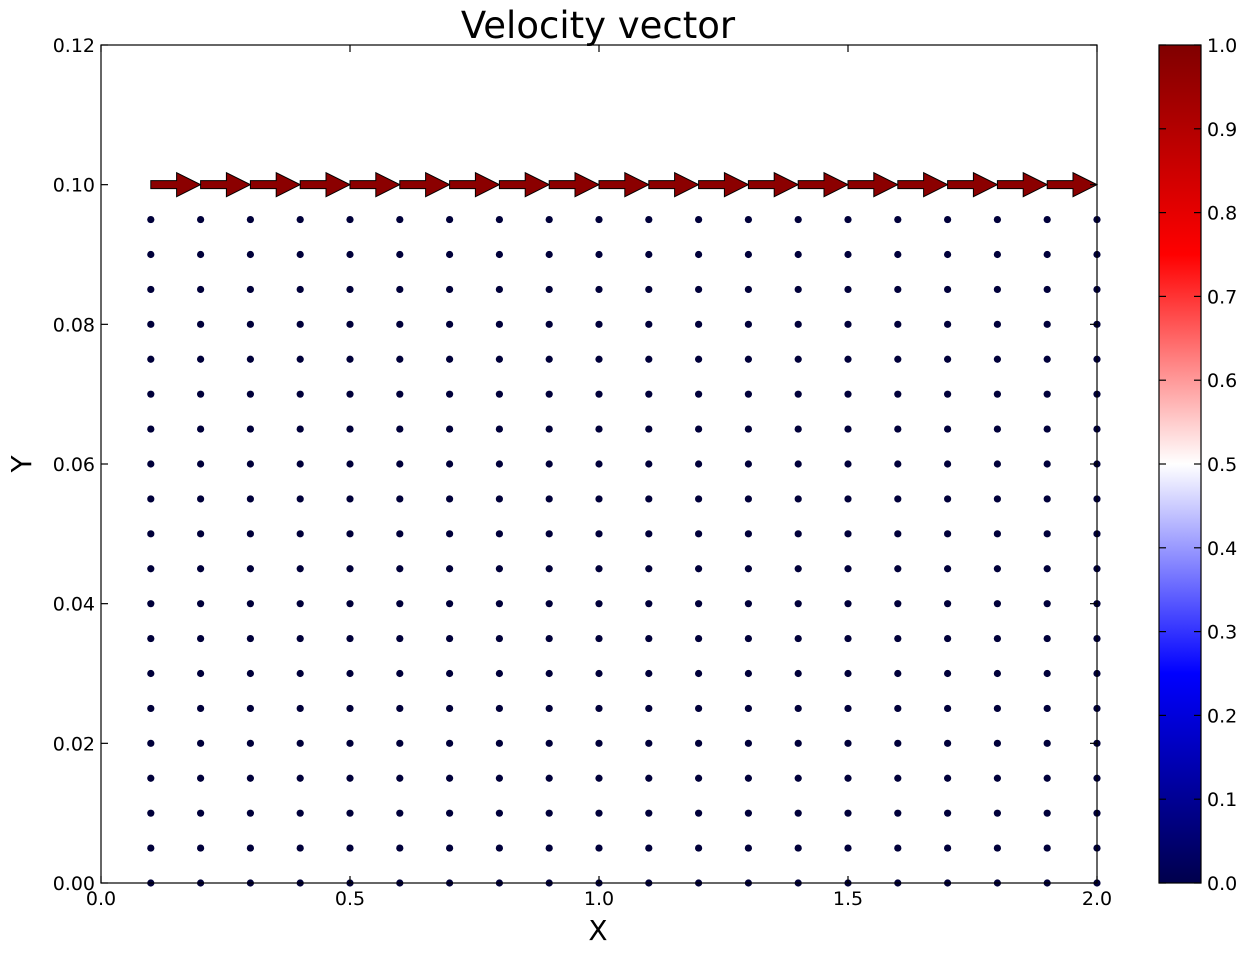 This screenshot has width=1251, height=955. I want to click on colorbar-tick-label: 0.9, so click(1222, 130).